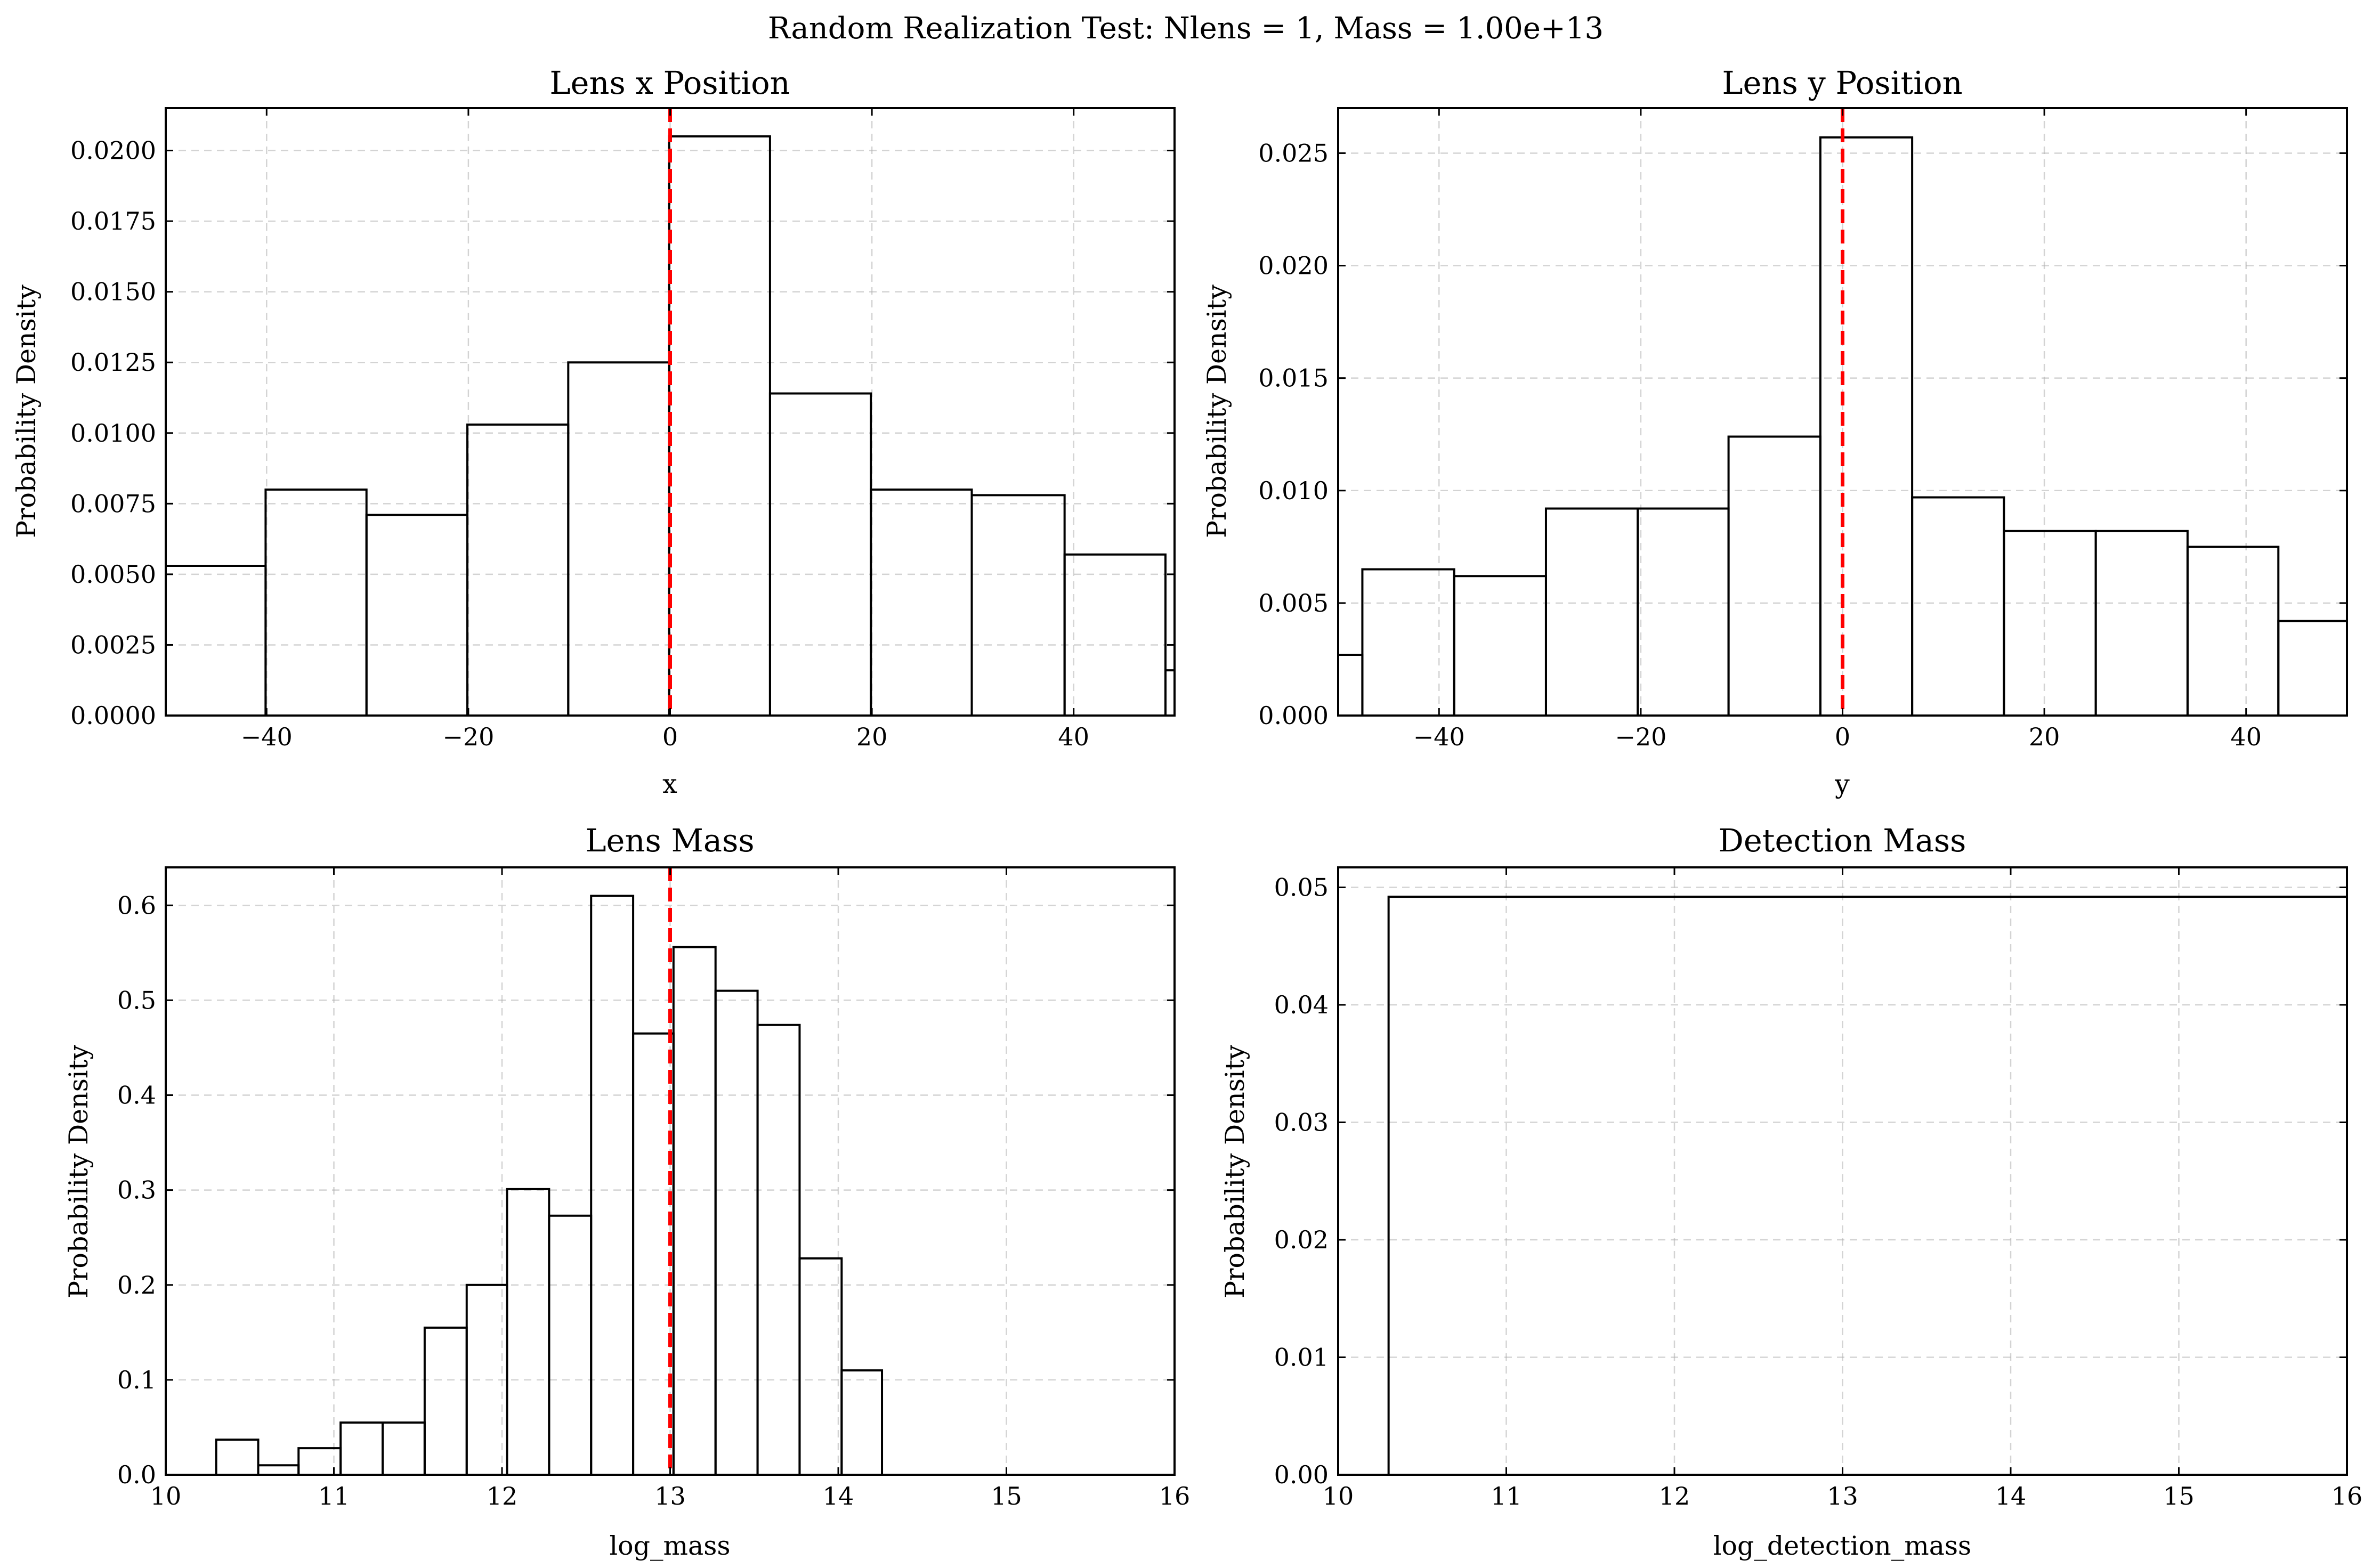  I want to click on panel-title: Lens Mass, so click(669, 840).